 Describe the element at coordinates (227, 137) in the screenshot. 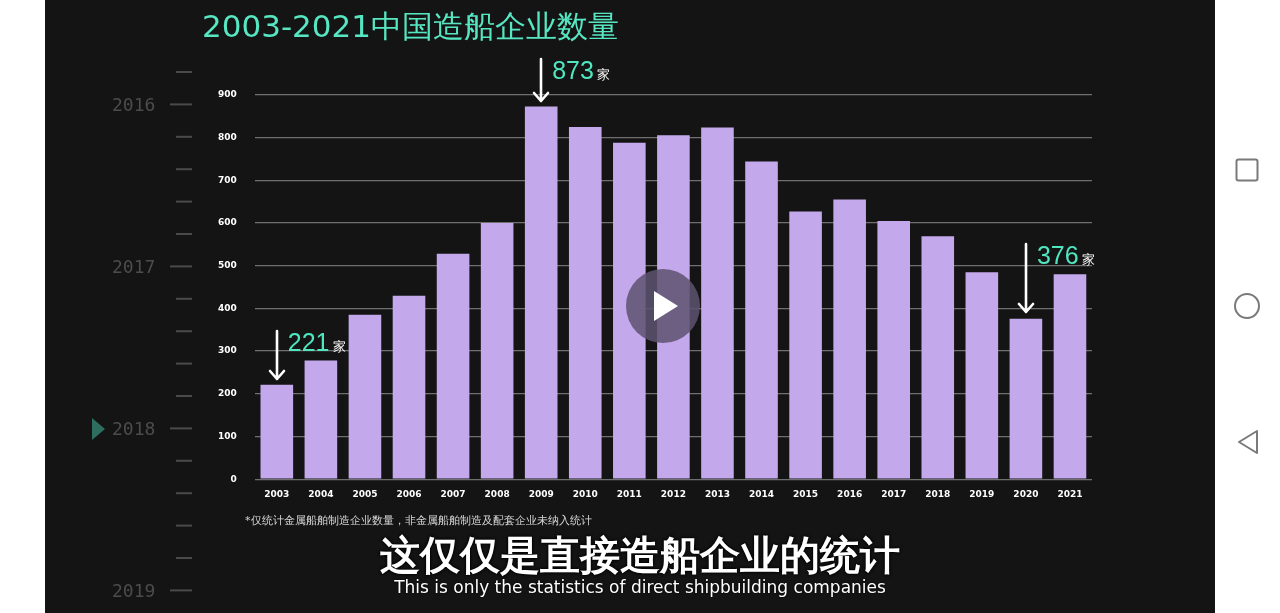

I see `y-tick-label: 800` at that location.